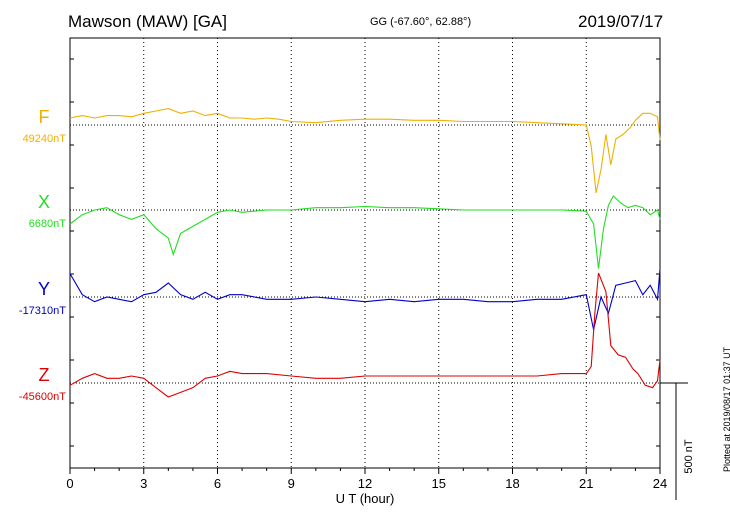  I want to click on scale-bar-label: 500 nT, so click(689, 456).